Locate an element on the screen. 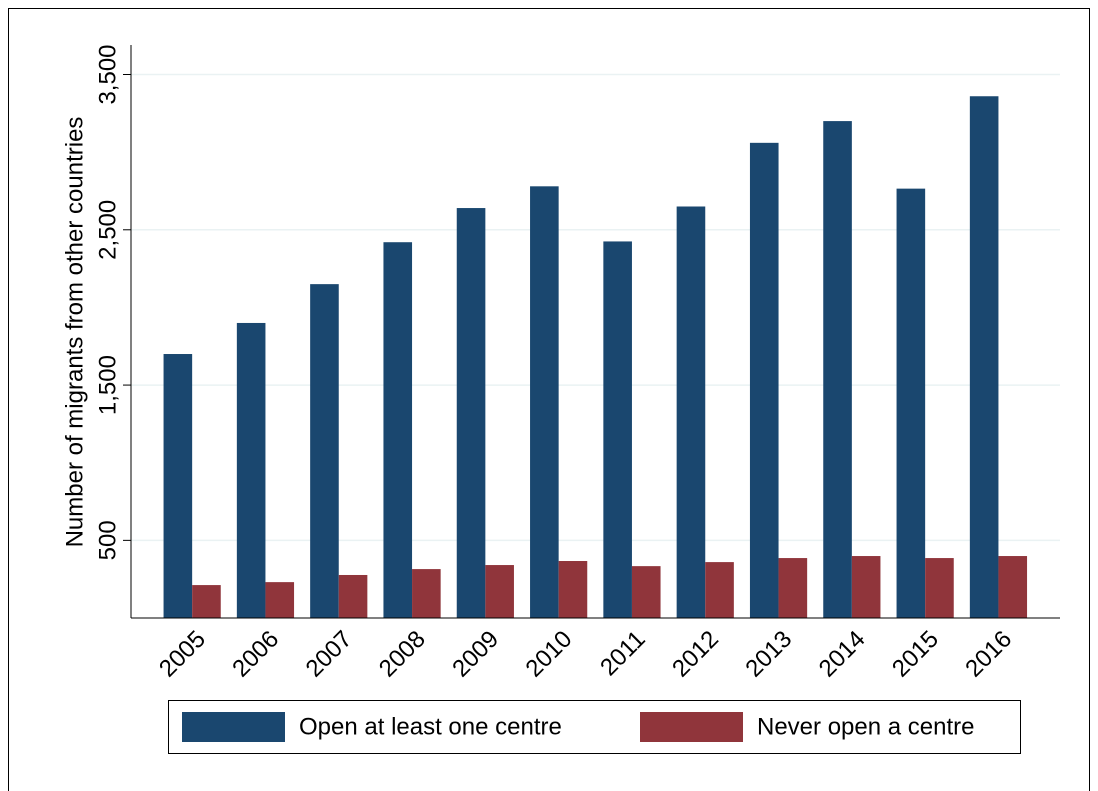 Image resolution: width=1098 pixels, height=791 pixels. x-tick-label: 2006 is located at coordinates (255, 654).